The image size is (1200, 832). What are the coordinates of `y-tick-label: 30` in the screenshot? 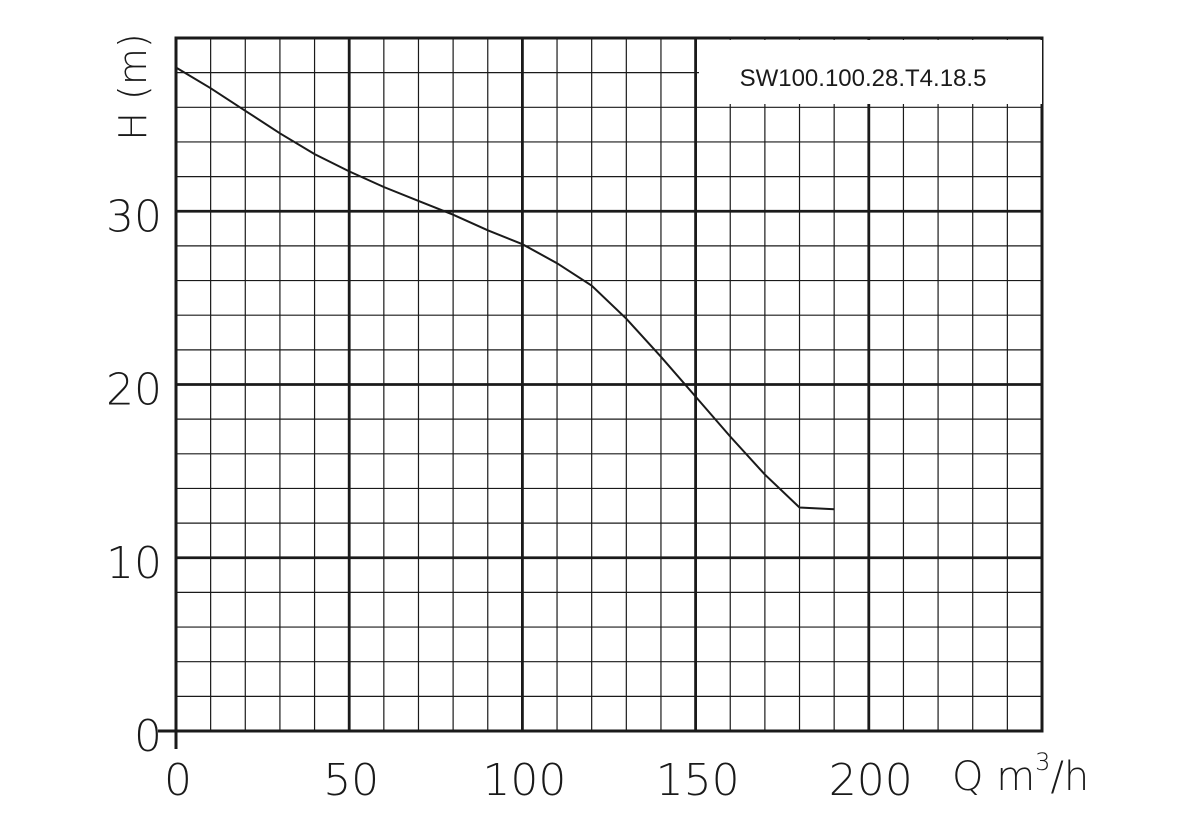 It's located at (134, 216).